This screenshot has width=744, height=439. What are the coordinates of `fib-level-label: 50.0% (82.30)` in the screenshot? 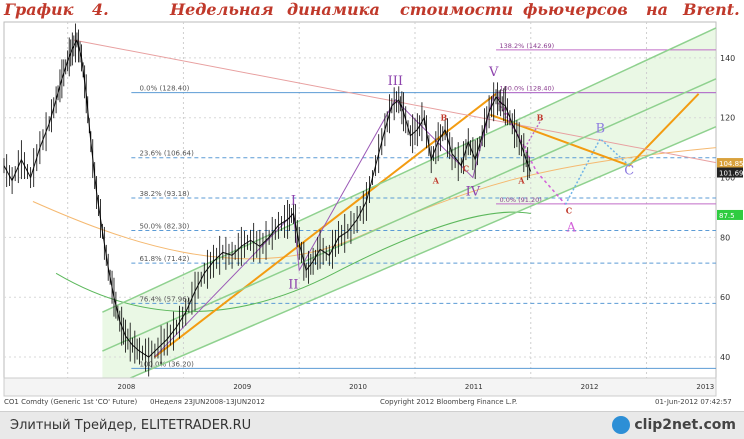 It's located at (164, 227).